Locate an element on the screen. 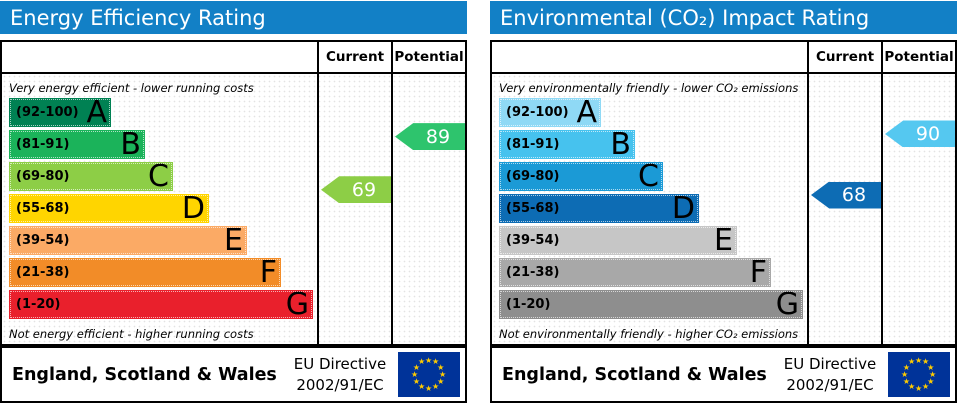  current-rating-value: 68 is located at coordinates (854, 195).